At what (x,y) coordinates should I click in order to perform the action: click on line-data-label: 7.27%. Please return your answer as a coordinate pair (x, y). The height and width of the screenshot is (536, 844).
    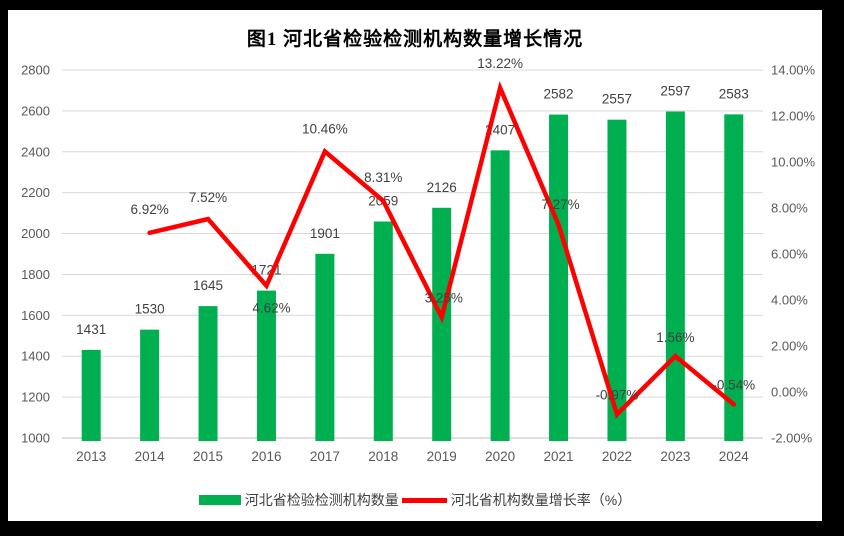
    Looking at the image, I should click on (560, 204).